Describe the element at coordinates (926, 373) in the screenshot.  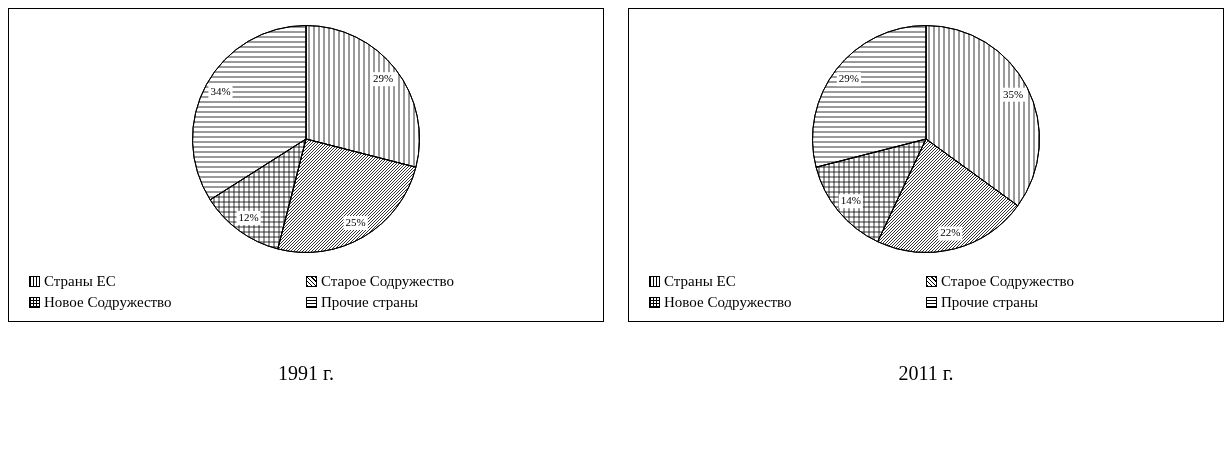
I see `text: 2011 г.` at that location.